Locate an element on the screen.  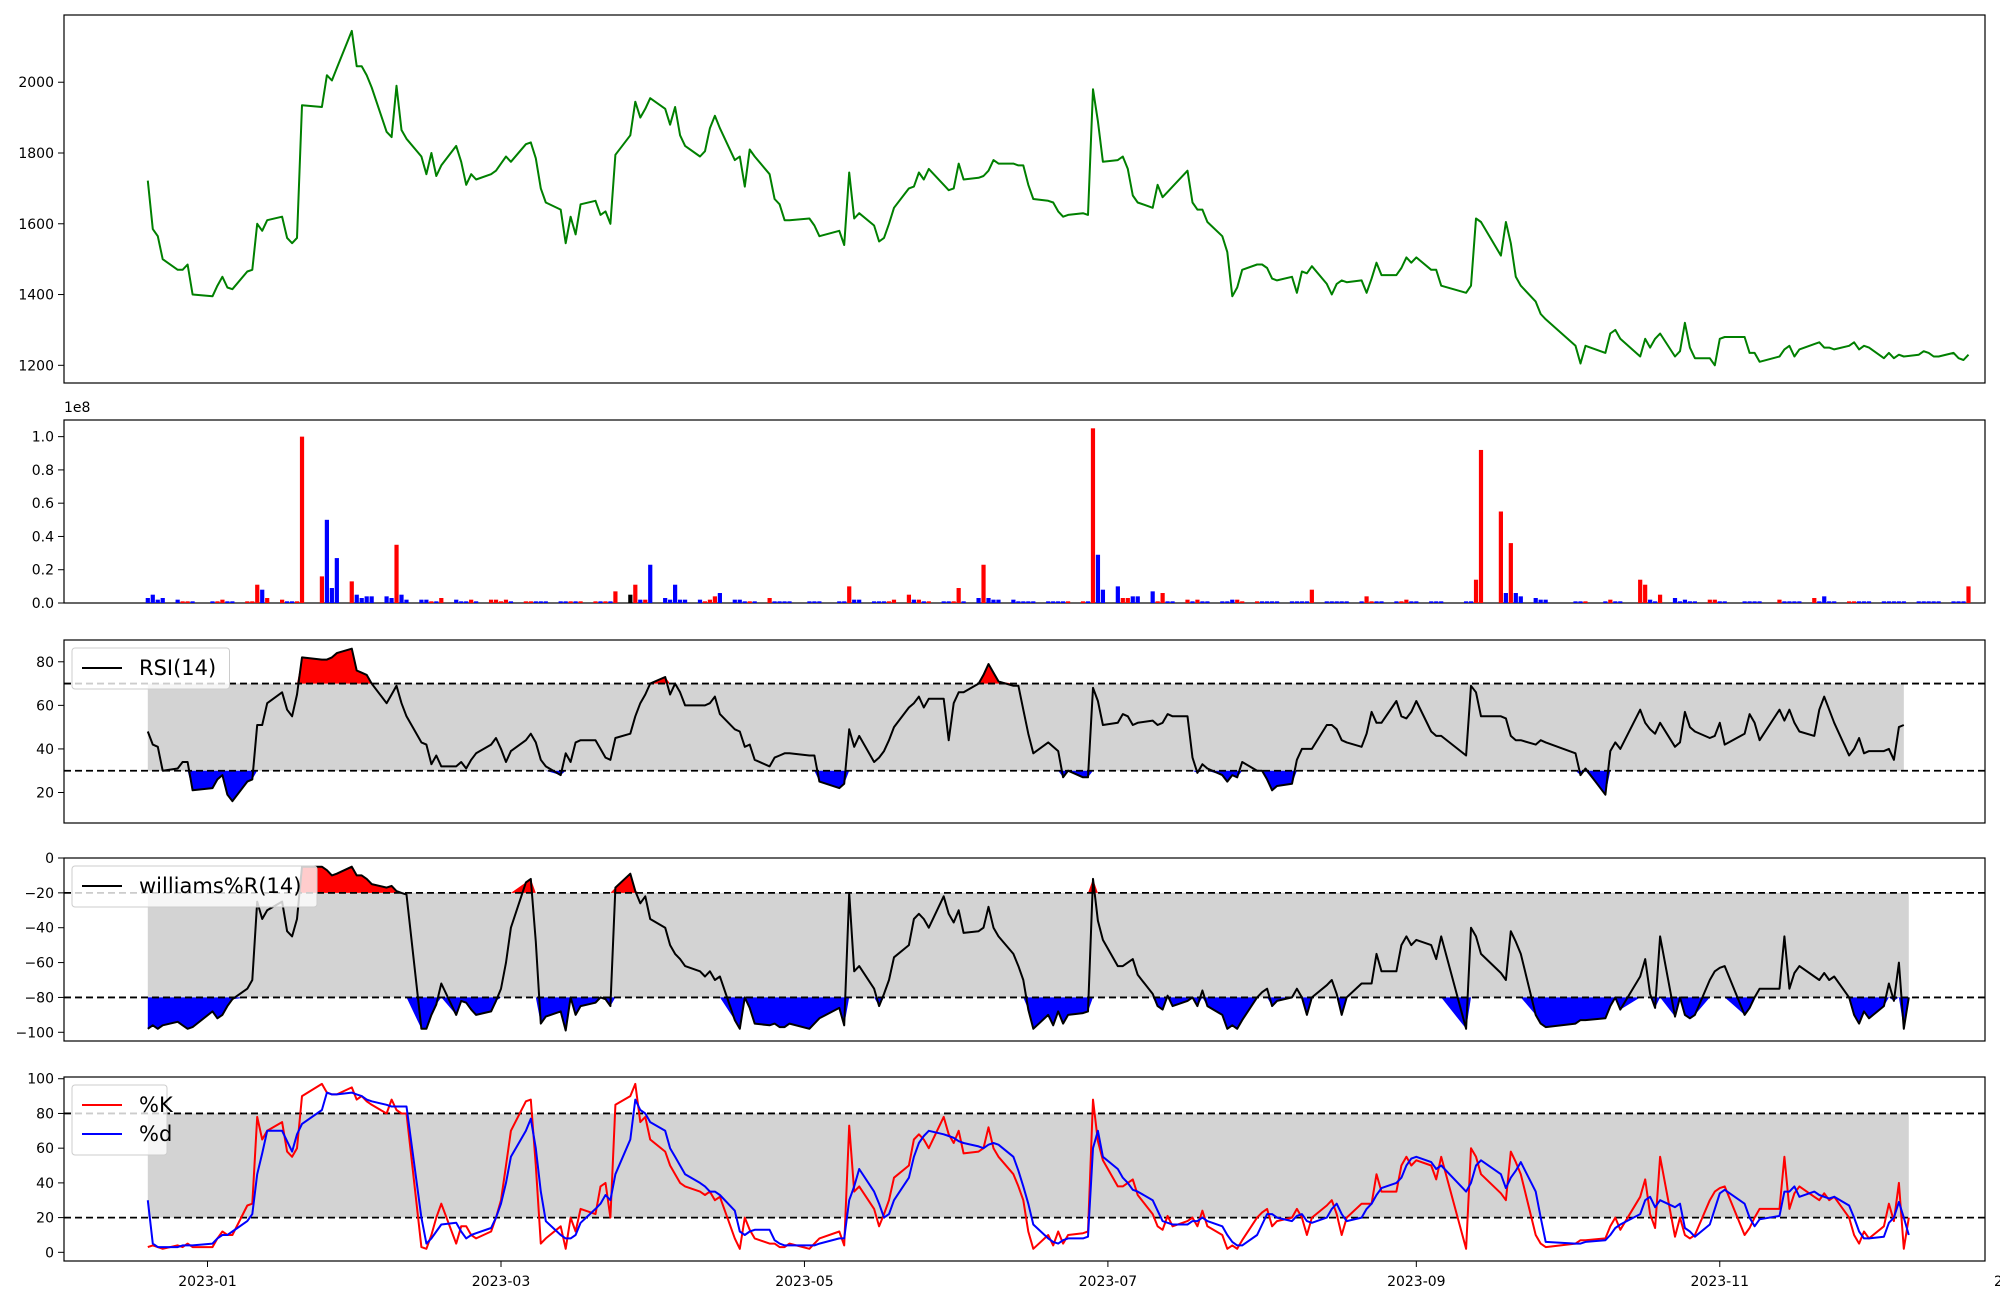
d-line is located at coordinates (1028, 1170).